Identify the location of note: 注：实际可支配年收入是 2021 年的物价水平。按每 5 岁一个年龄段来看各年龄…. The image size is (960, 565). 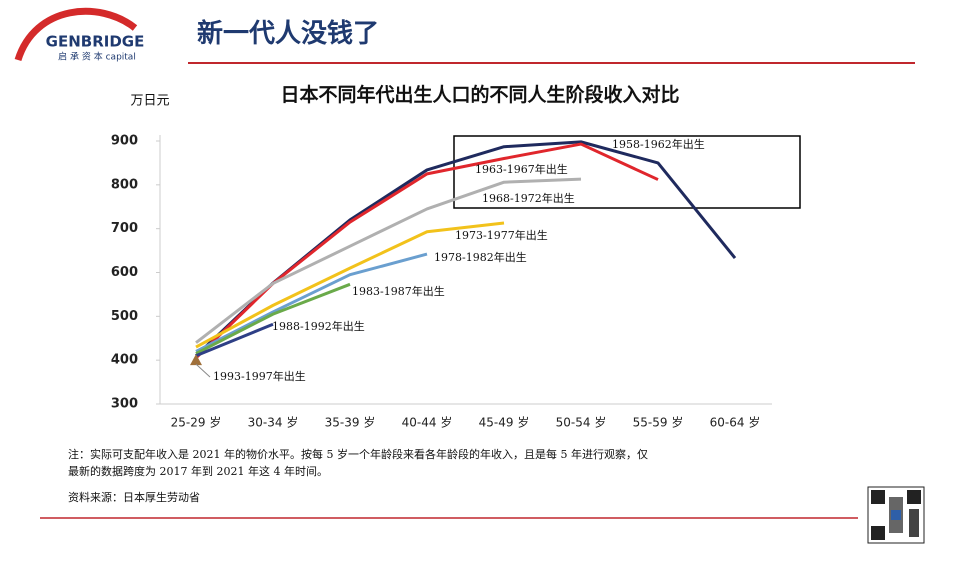
(358, 454).